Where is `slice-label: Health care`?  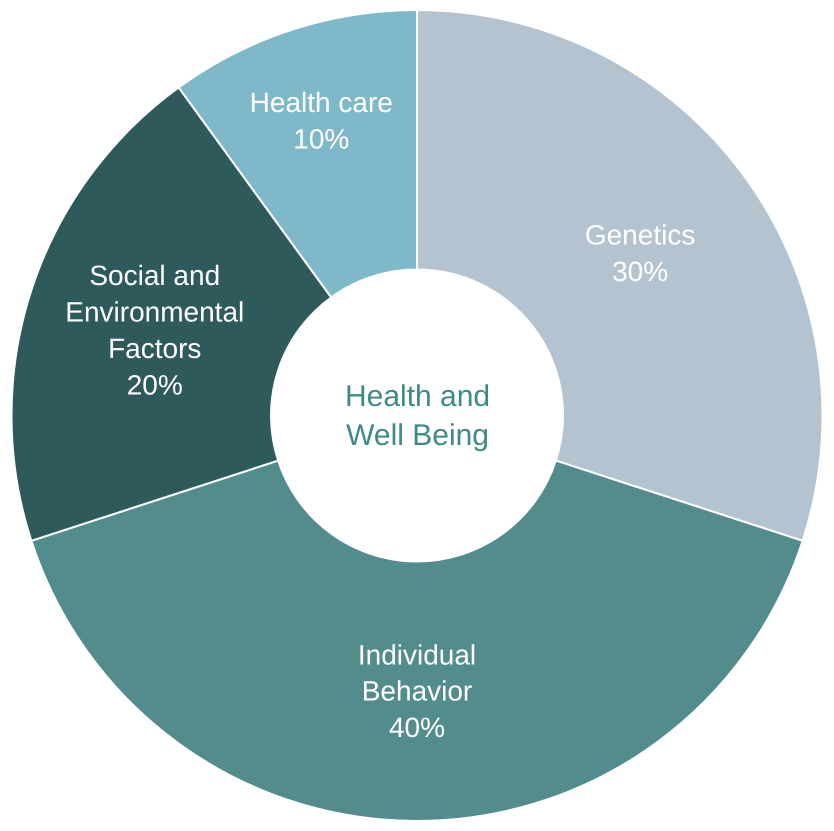 slice-label: Health care is located at coordinates (321, 102).